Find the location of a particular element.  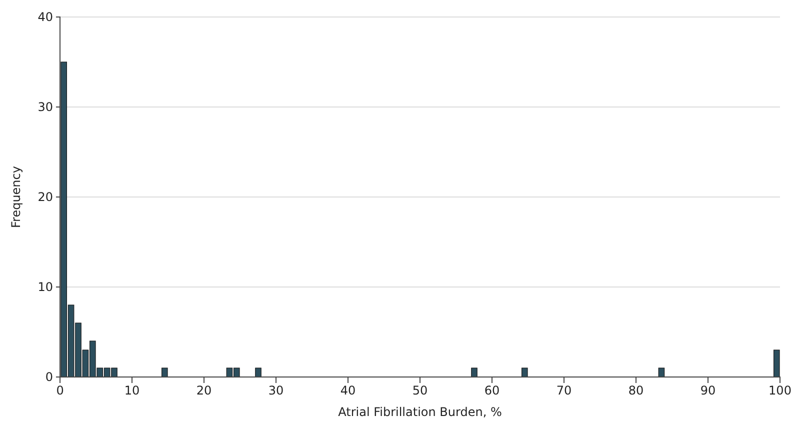

x-tick-label: 20 is located at coordinates (204, 391).